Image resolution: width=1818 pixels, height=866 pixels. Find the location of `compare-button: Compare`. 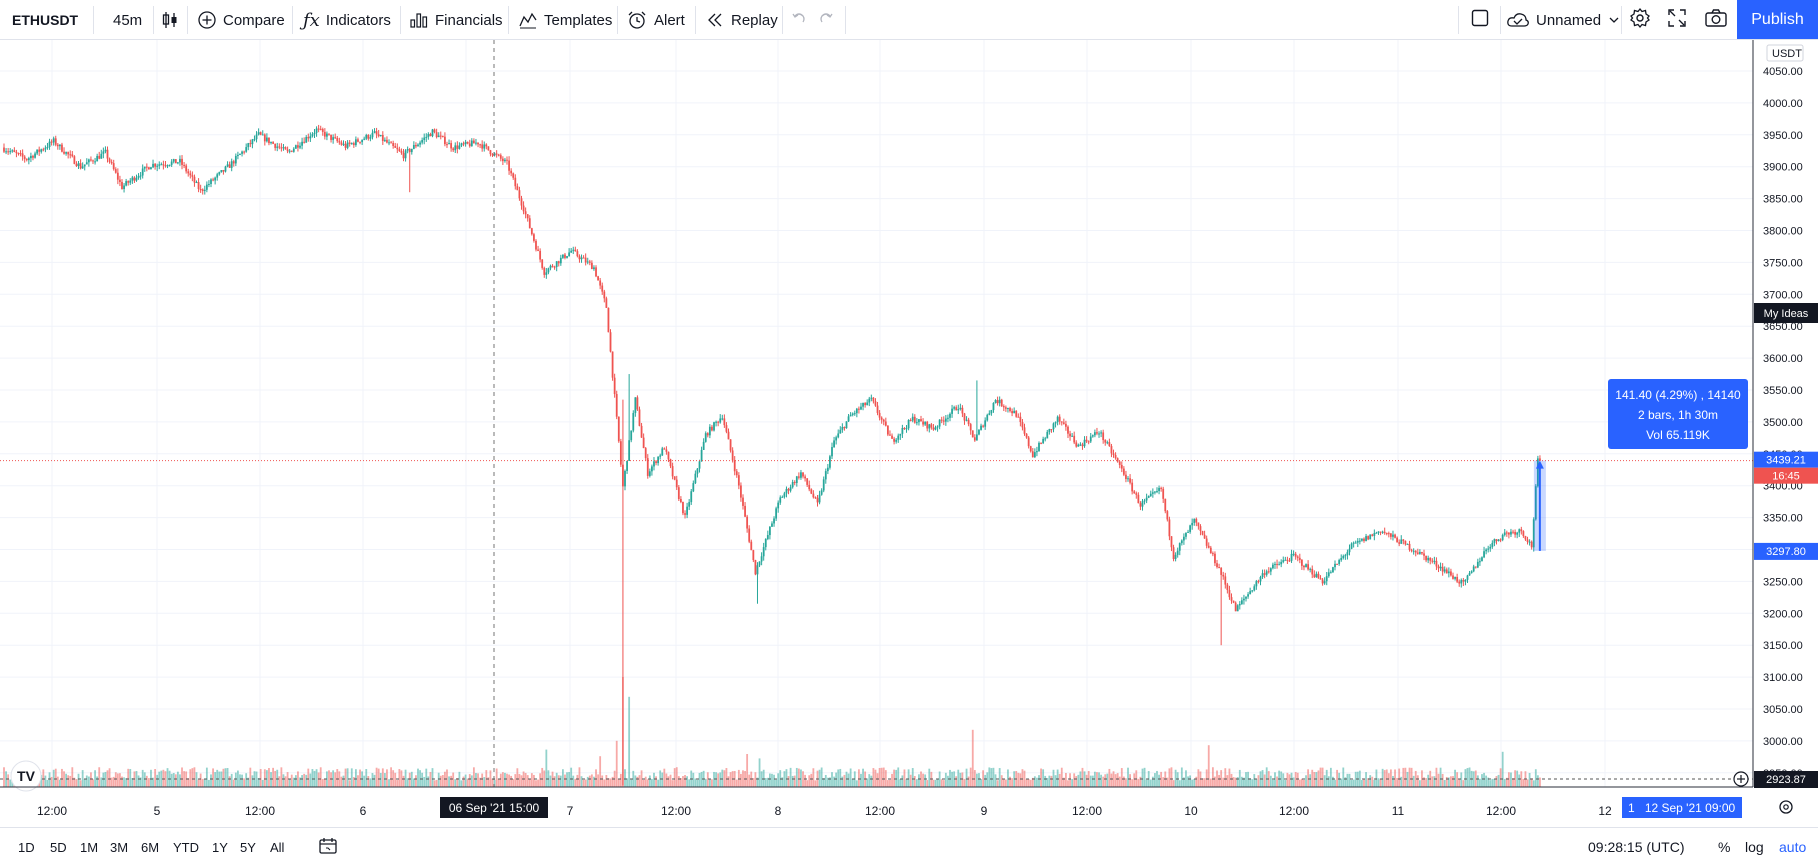

compare-button: Compare is located at coordinates (241, 20).